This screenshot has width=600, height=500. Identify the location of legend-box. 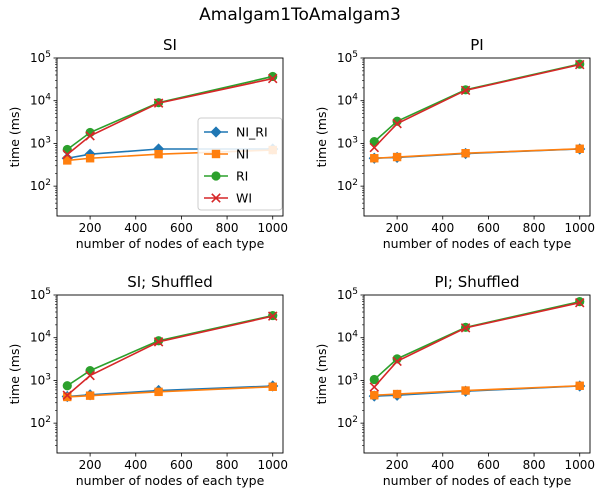
(240, 164).